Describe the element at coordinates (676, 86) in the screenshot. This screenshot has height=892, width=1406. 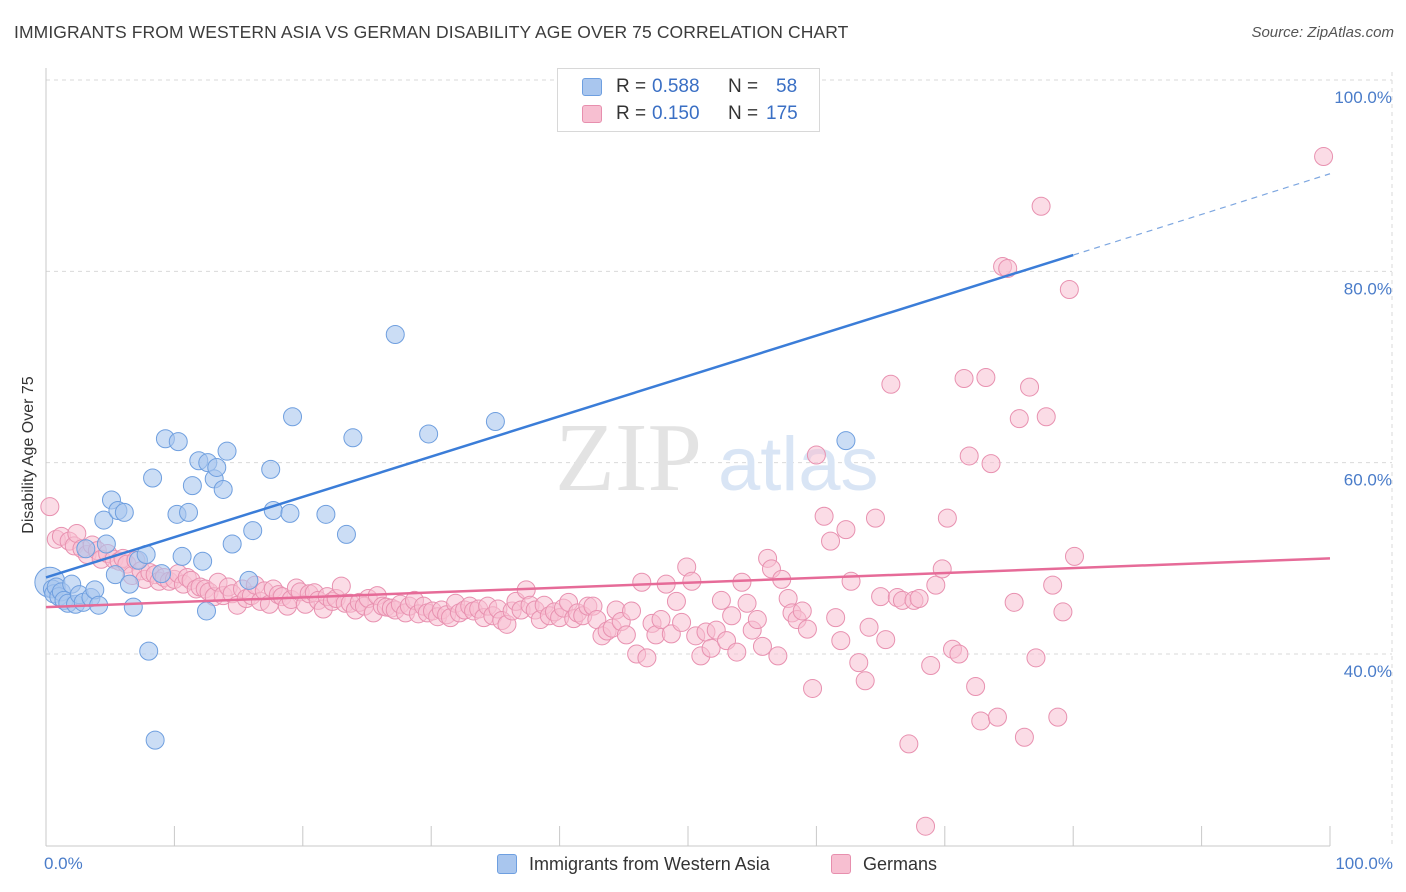
I see `legend-r-value: 0.588` at that location.